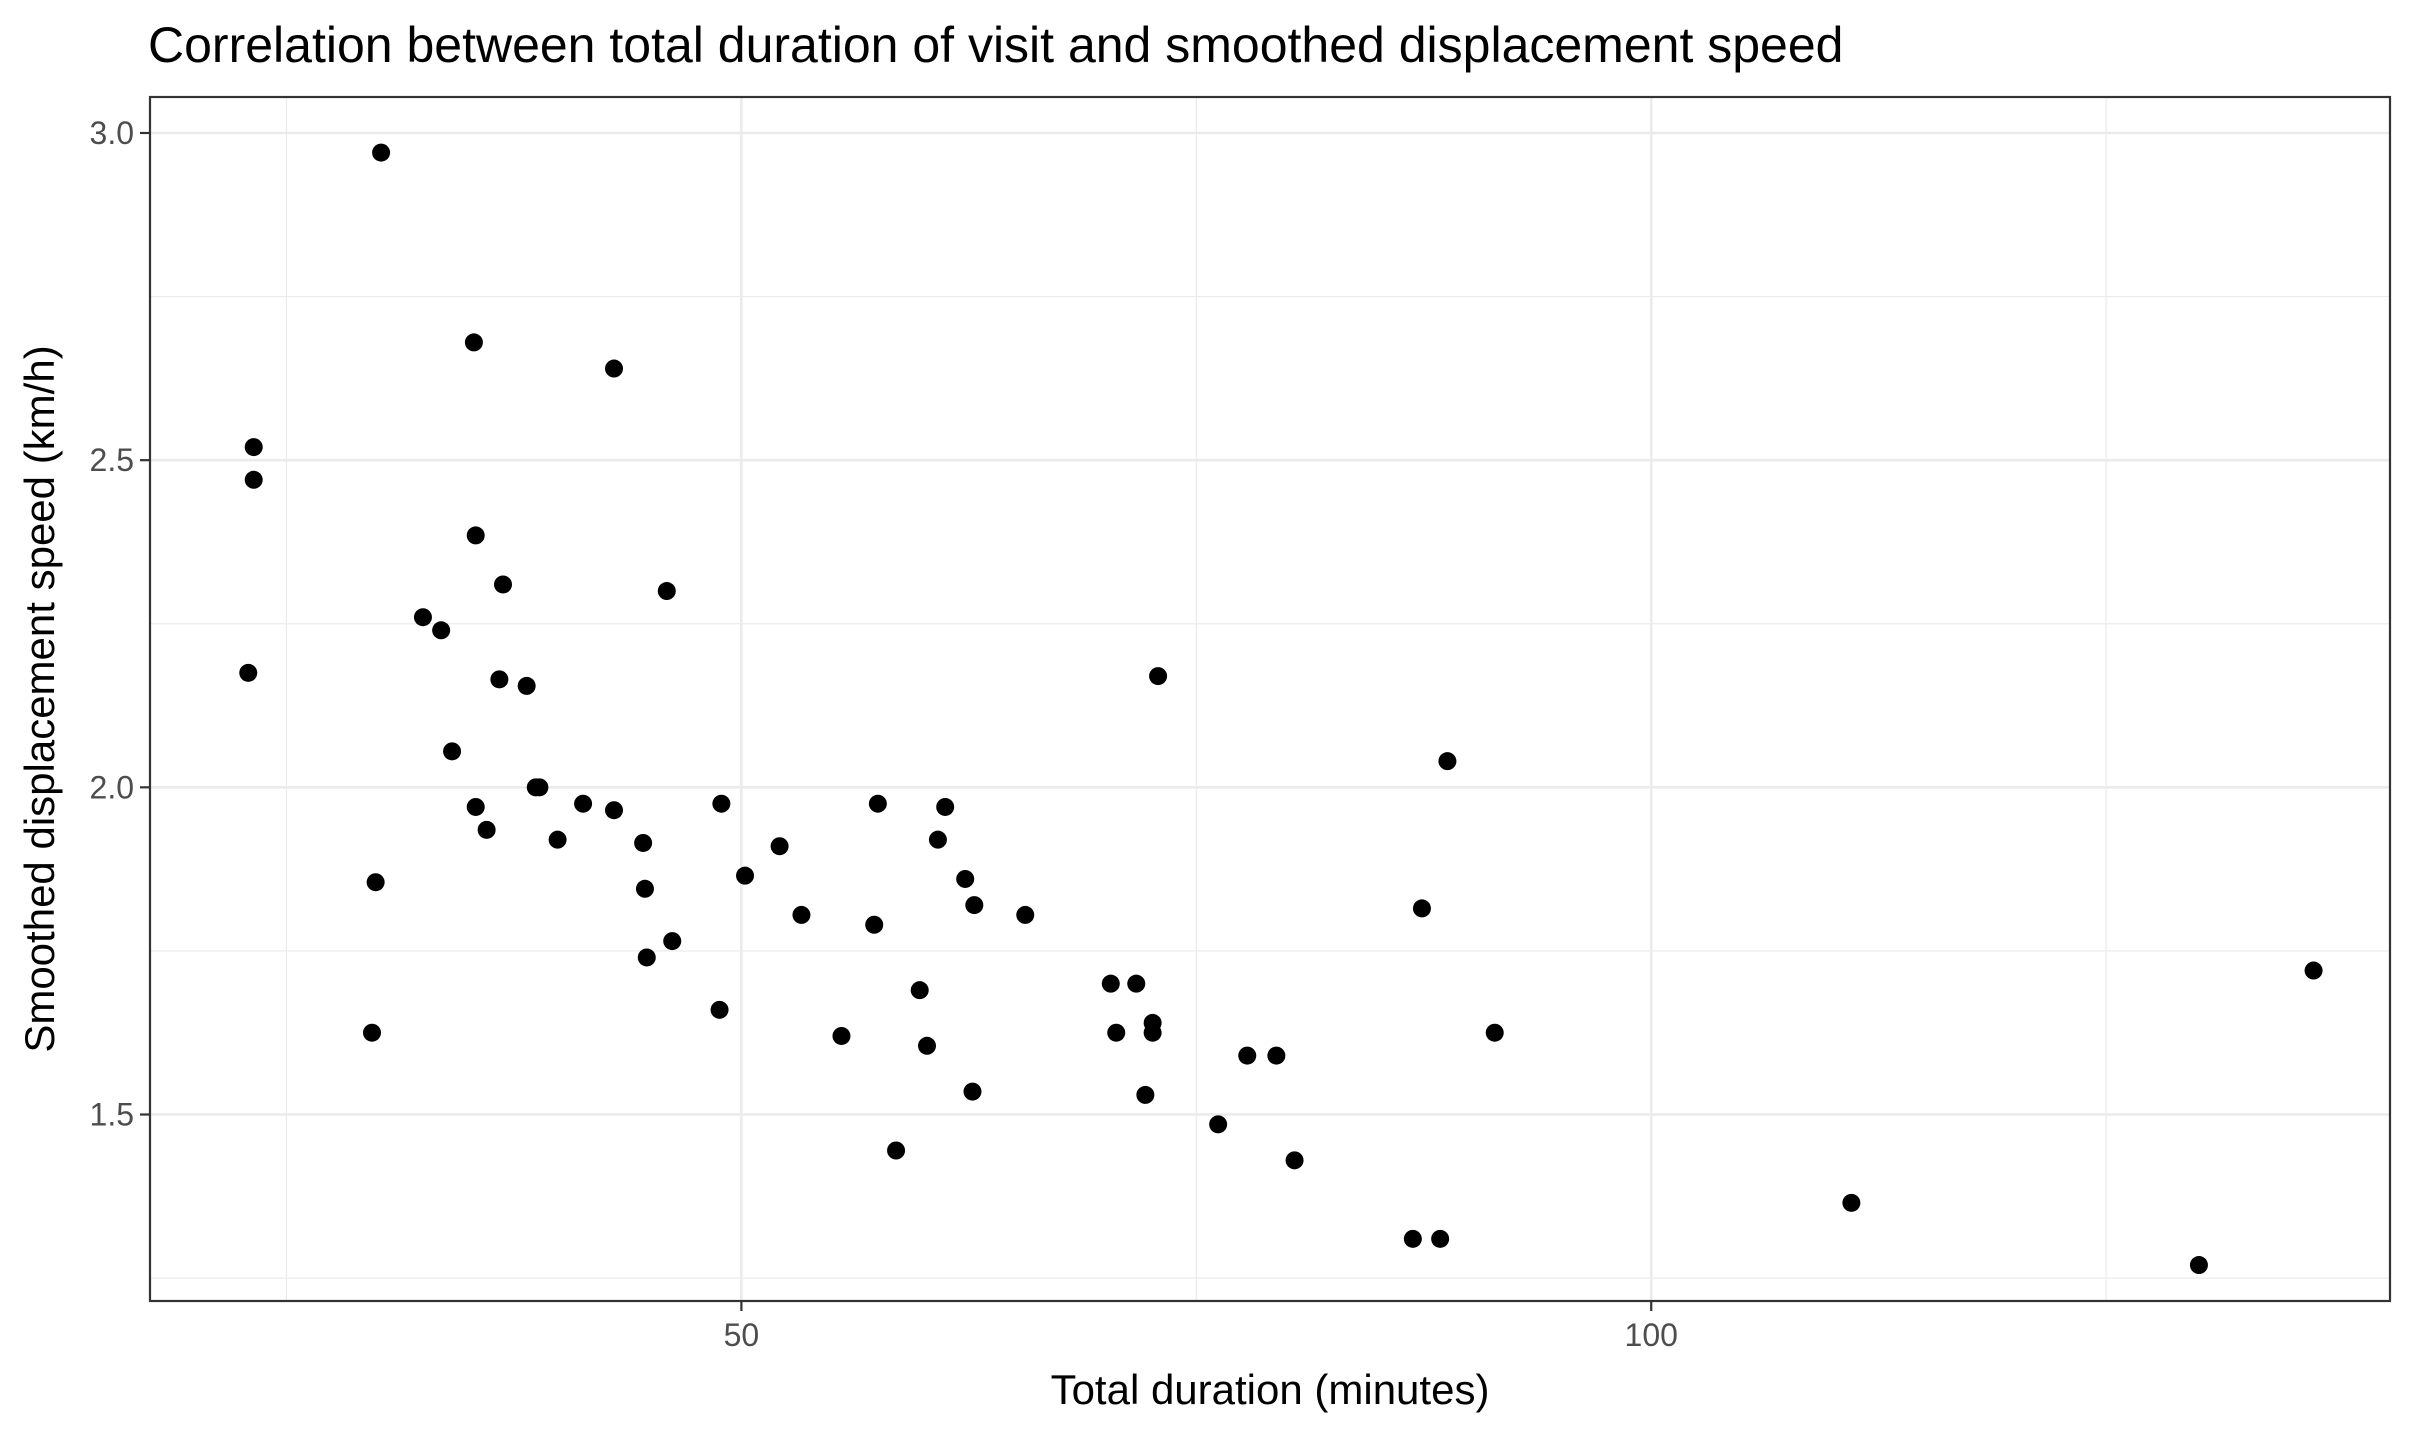  I want to click on y-axis-title: Smoothed displacement speed (km/h), so click(39, 698).